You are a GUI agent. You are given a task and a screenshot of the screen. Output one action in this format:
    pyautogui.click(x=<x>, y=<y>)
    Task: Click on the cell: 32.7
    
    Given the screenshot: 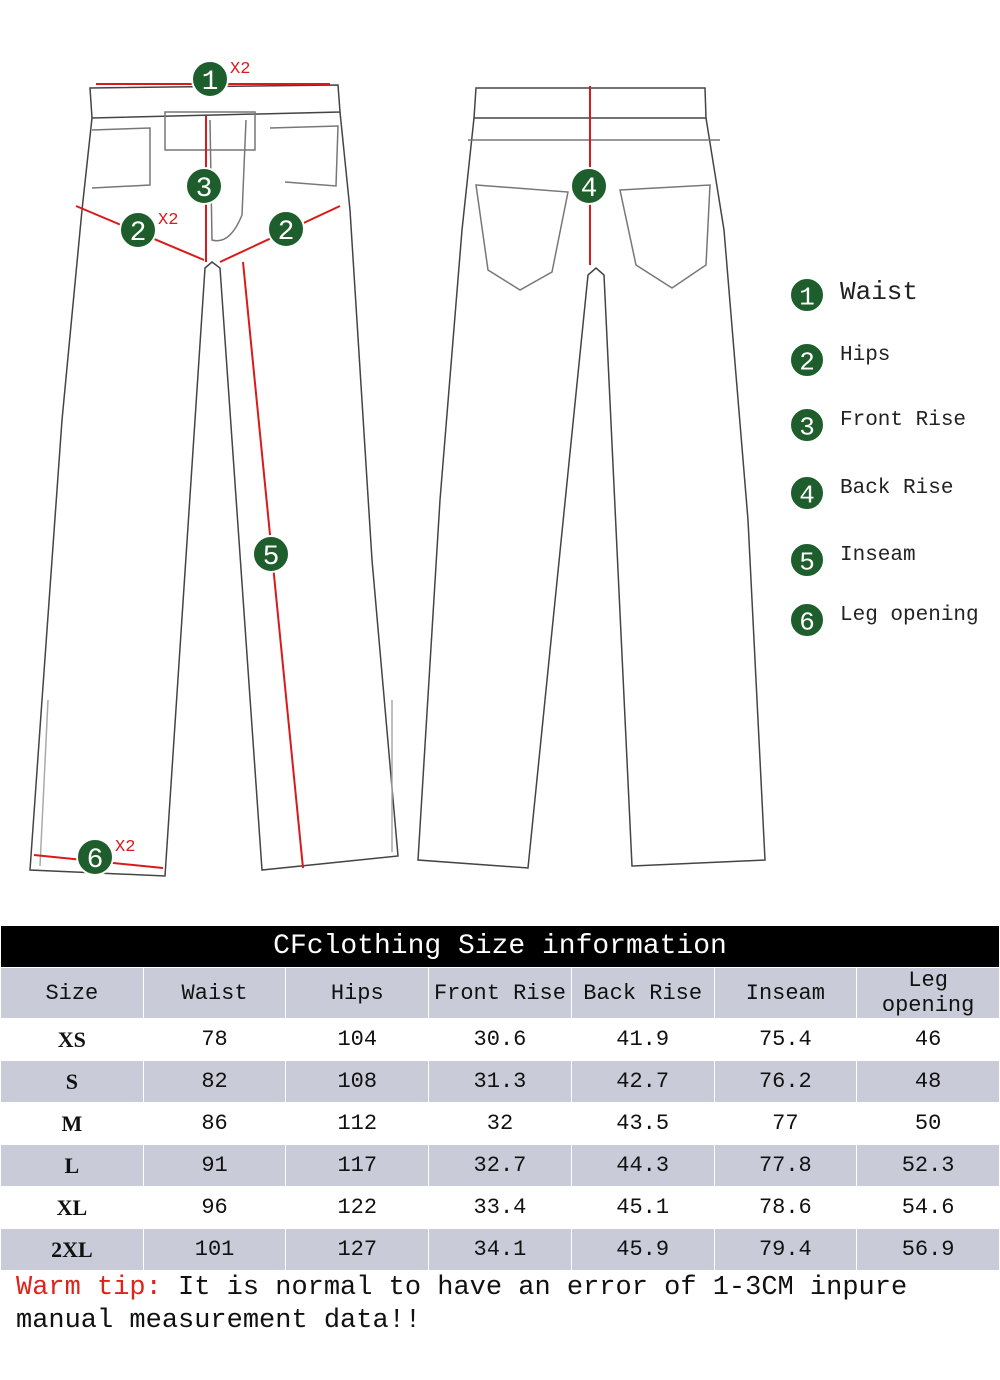 What is the action you would take?
    pyautogui.click(x=500, y=1165)
    